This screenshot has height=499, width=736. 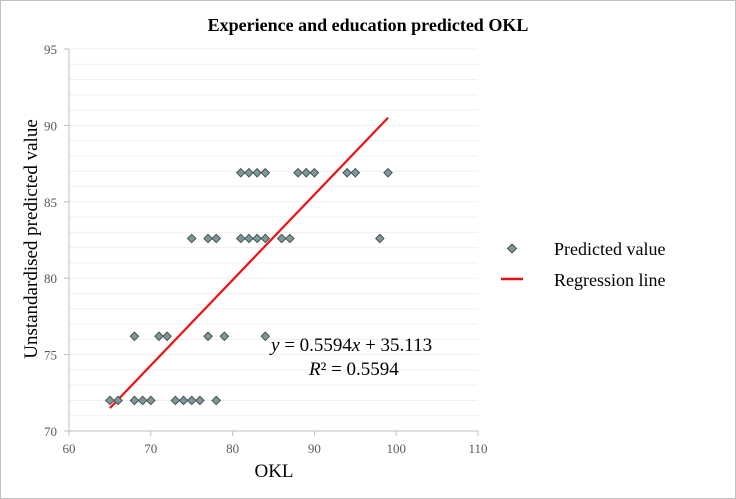 What do you see at coordinates (50, 49) in the screenshot?
I see `y-tick-label: 95` at bounding box center [50, 49].